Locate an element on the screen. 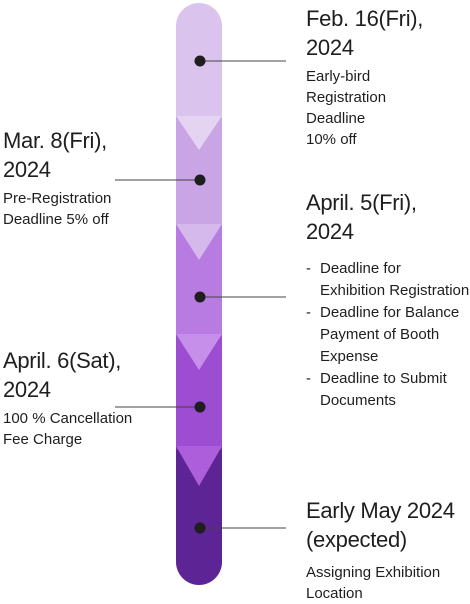  event-date-line: April. 5(Fri), is located at coordinates (361, 202).